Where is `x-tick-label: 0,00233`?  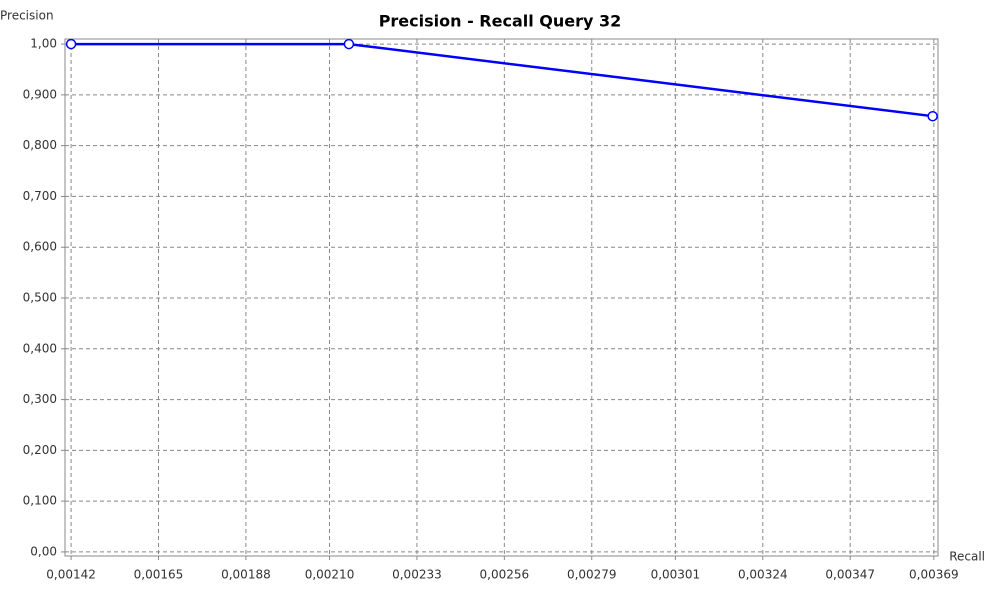 x-tick-label: 0,00233 is located at coordinates (417, 575).